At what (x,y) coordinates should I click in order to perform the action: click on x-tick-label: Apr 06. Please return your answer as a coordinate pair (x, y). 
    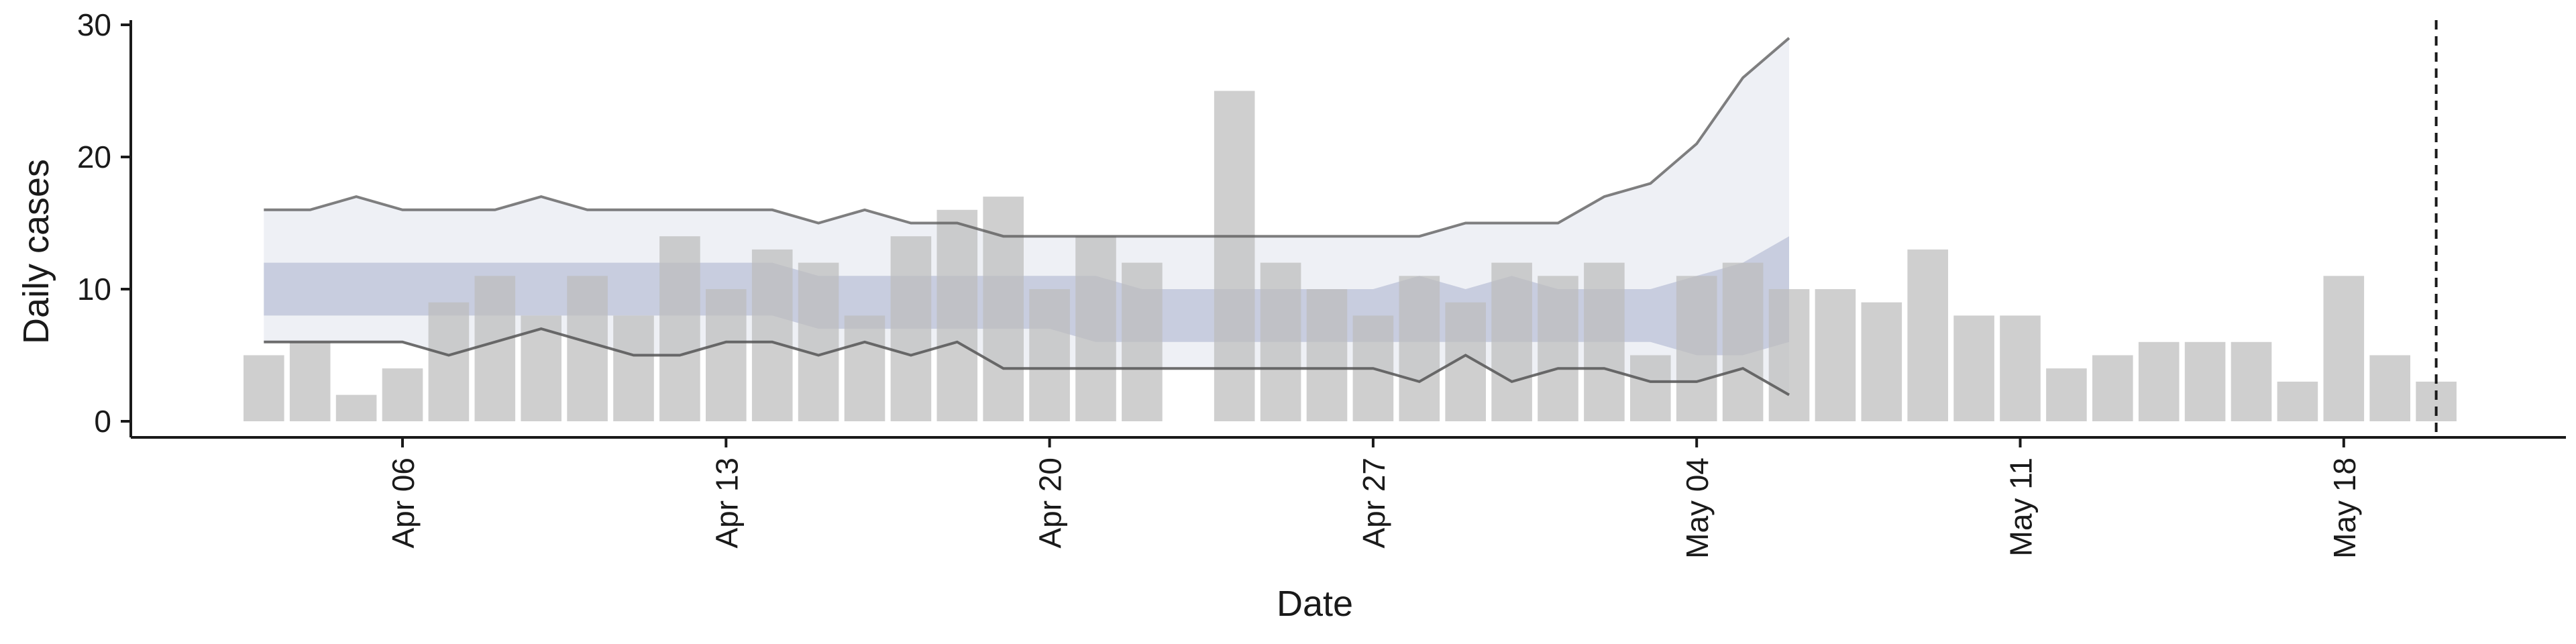
    Looking at the image, I should click on (403, 503).